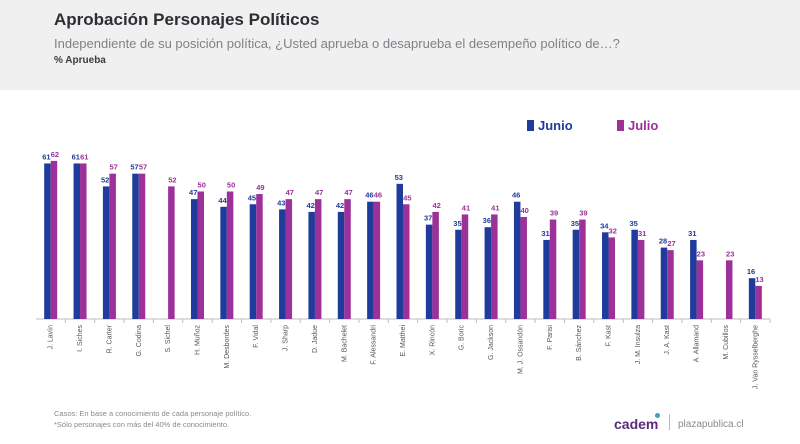  Describe the element at coordinates (657, 415) in the screenshot. I see `brand-logo-dot` at that location.